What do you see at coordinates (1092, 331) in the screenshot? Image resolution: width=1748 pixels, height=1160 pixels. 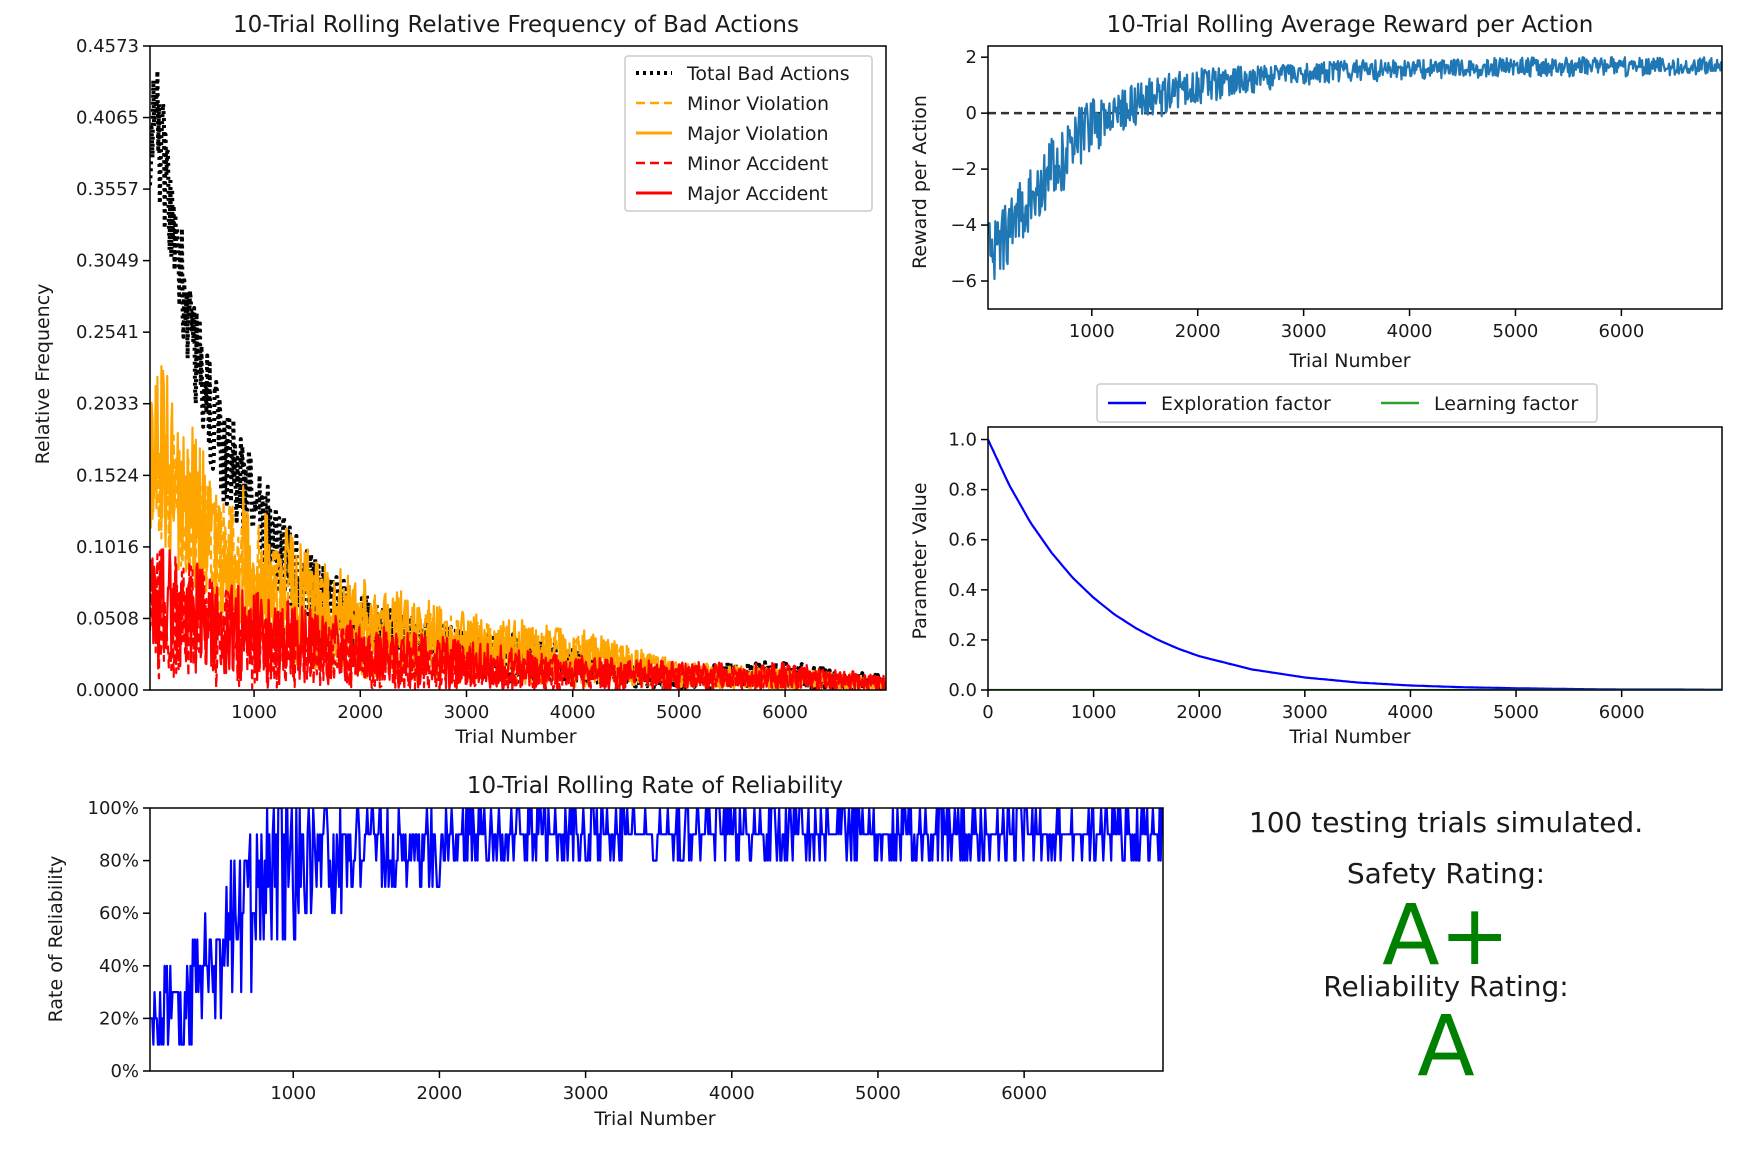 I see `reward-xtick-label: 1000` at bounding box center [1092, 331].